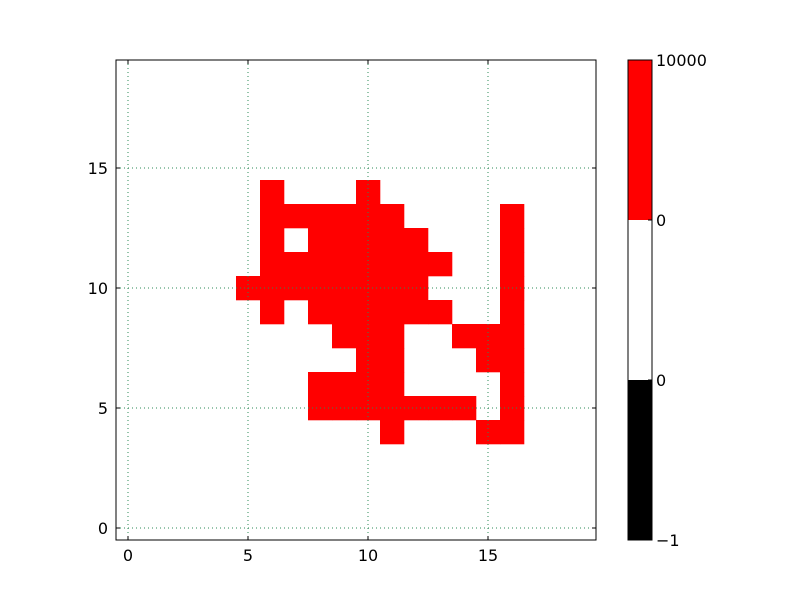 This screenshot has width=800, height=605. I want to click on colorbar-frame, so click(640, 300).